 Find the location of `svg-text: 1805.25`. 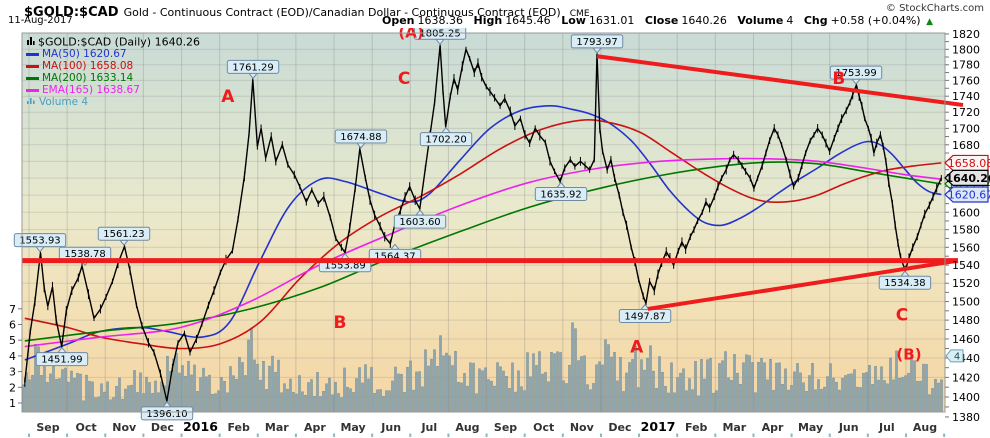

svg-text: 1805.25 is located at coordinates (439, 33).